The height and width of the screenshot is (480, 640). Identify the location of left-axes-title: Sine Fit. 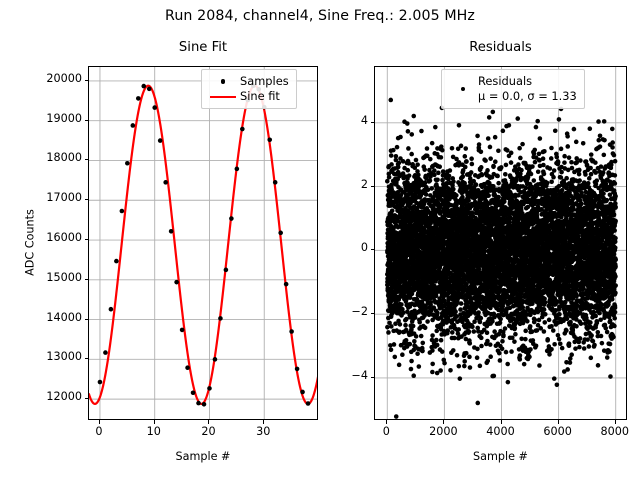
(203, 47).